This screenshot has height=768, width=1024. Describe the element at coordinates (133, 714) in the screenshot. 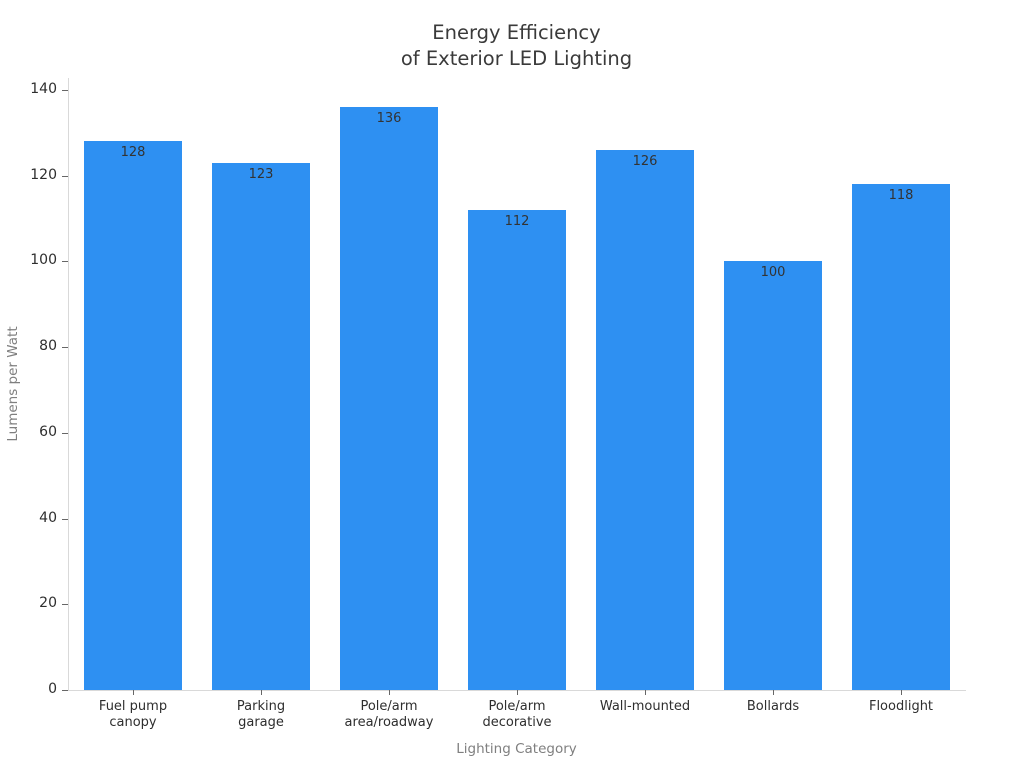

I see `x-tick-label: Fuel pump canopy` at that location.